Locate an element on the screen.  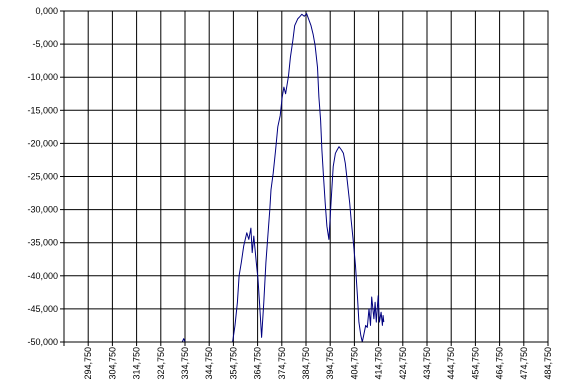
y-tick-label: -40,000 is located at coordinates (42, 276).